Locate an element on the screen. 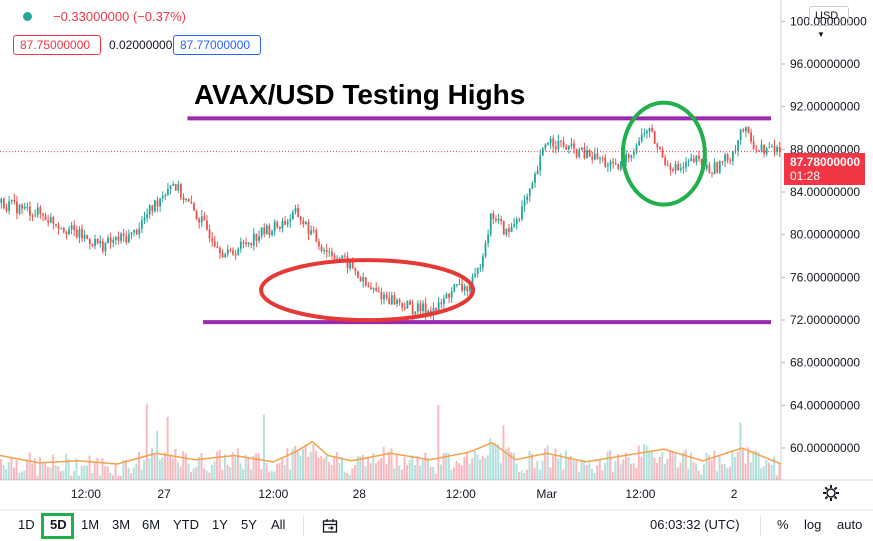  timeframe-all: All is located at coordinates (278, 524).